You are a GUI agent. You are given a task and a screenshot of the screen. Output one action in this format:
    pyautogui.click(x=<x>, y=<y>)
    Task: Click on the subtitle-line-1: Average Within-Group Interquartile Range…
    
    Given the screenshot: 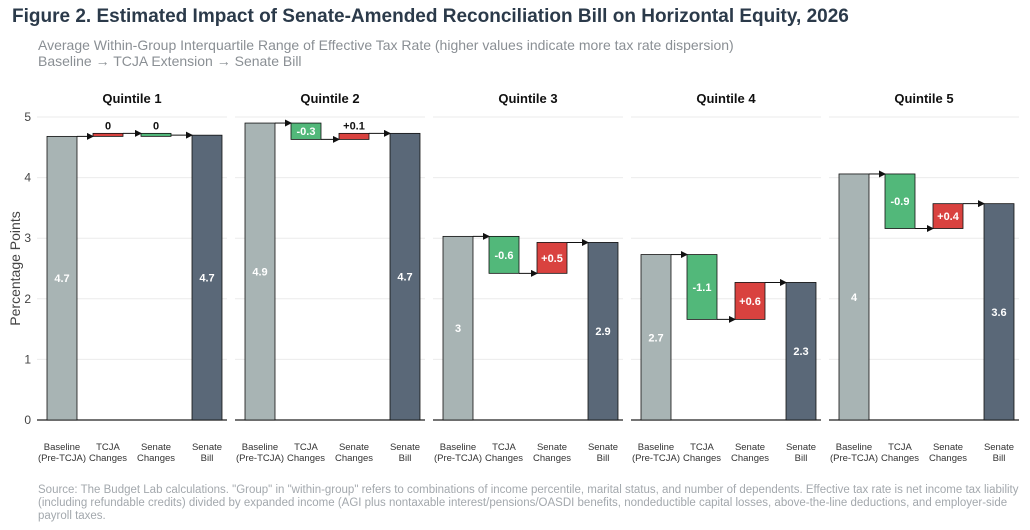 What is the action you would take?
    pyautogui.click(x=386, y=45)
    